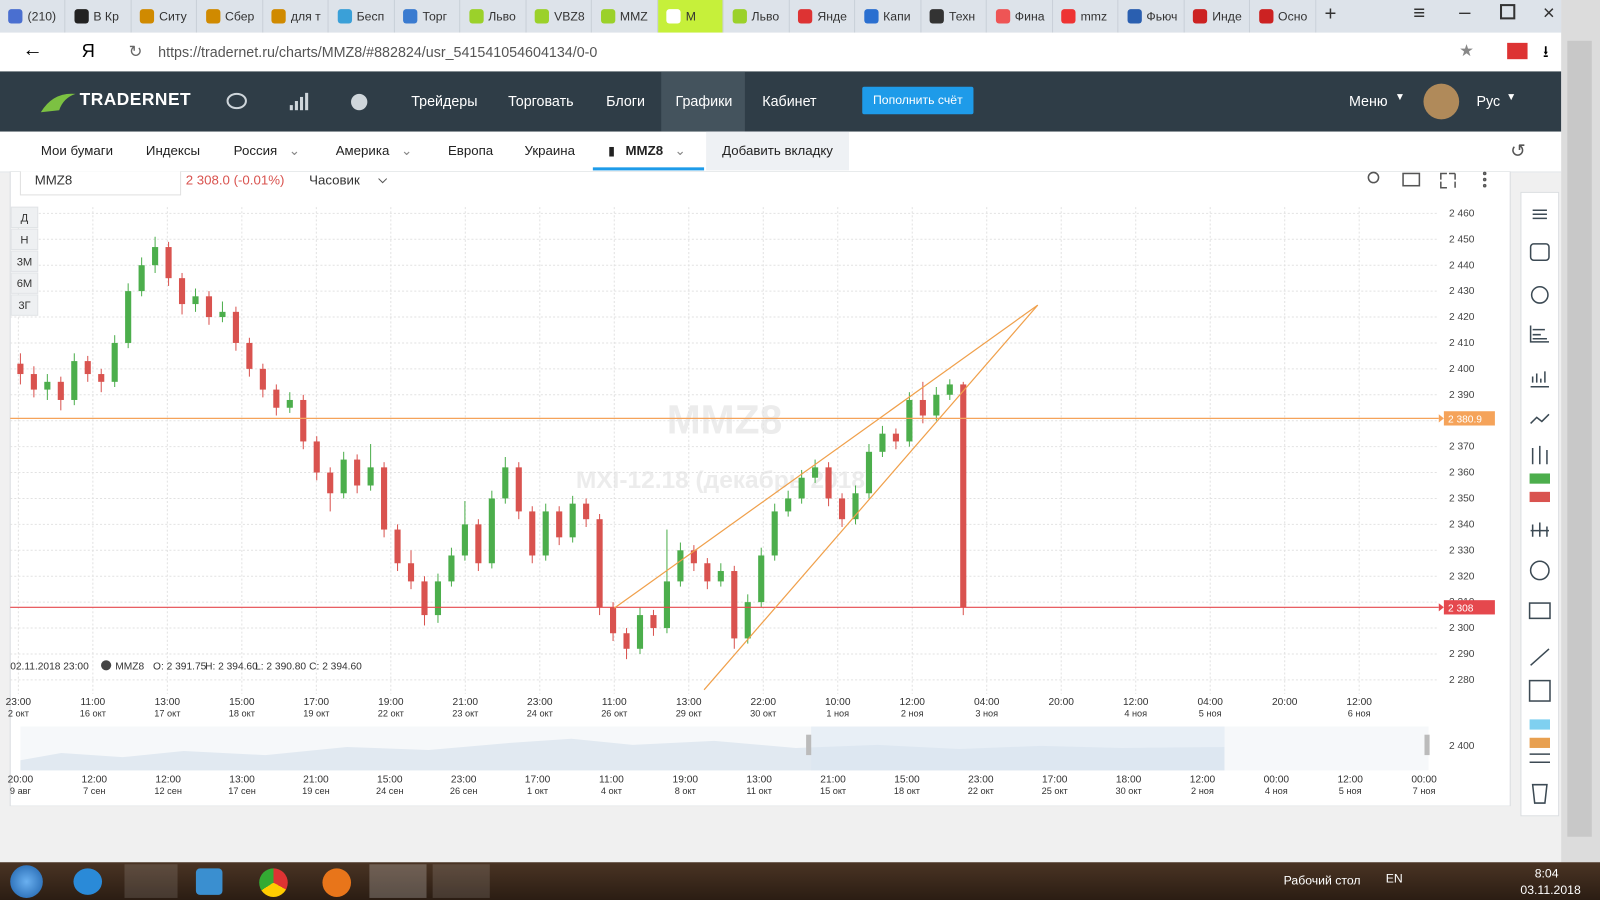  Describe the element at coordinates (461, 881) in the screenshot. I see `app-icon` at that location.